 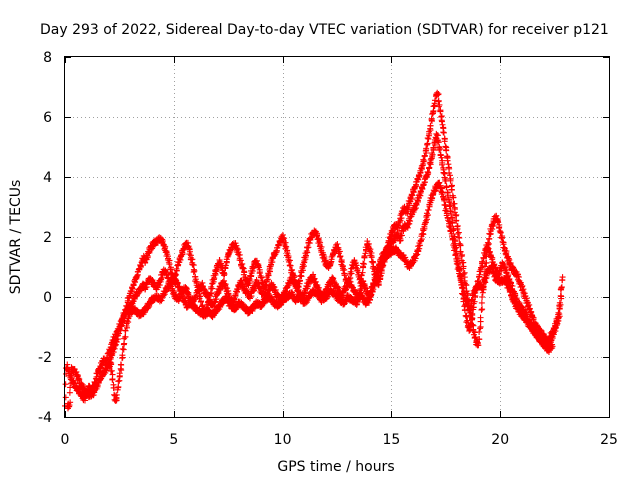 What do you see at coordinates (47, 238) in the screenshot?
I see `y-tick-label: 2` at bounding box center [47, 238].